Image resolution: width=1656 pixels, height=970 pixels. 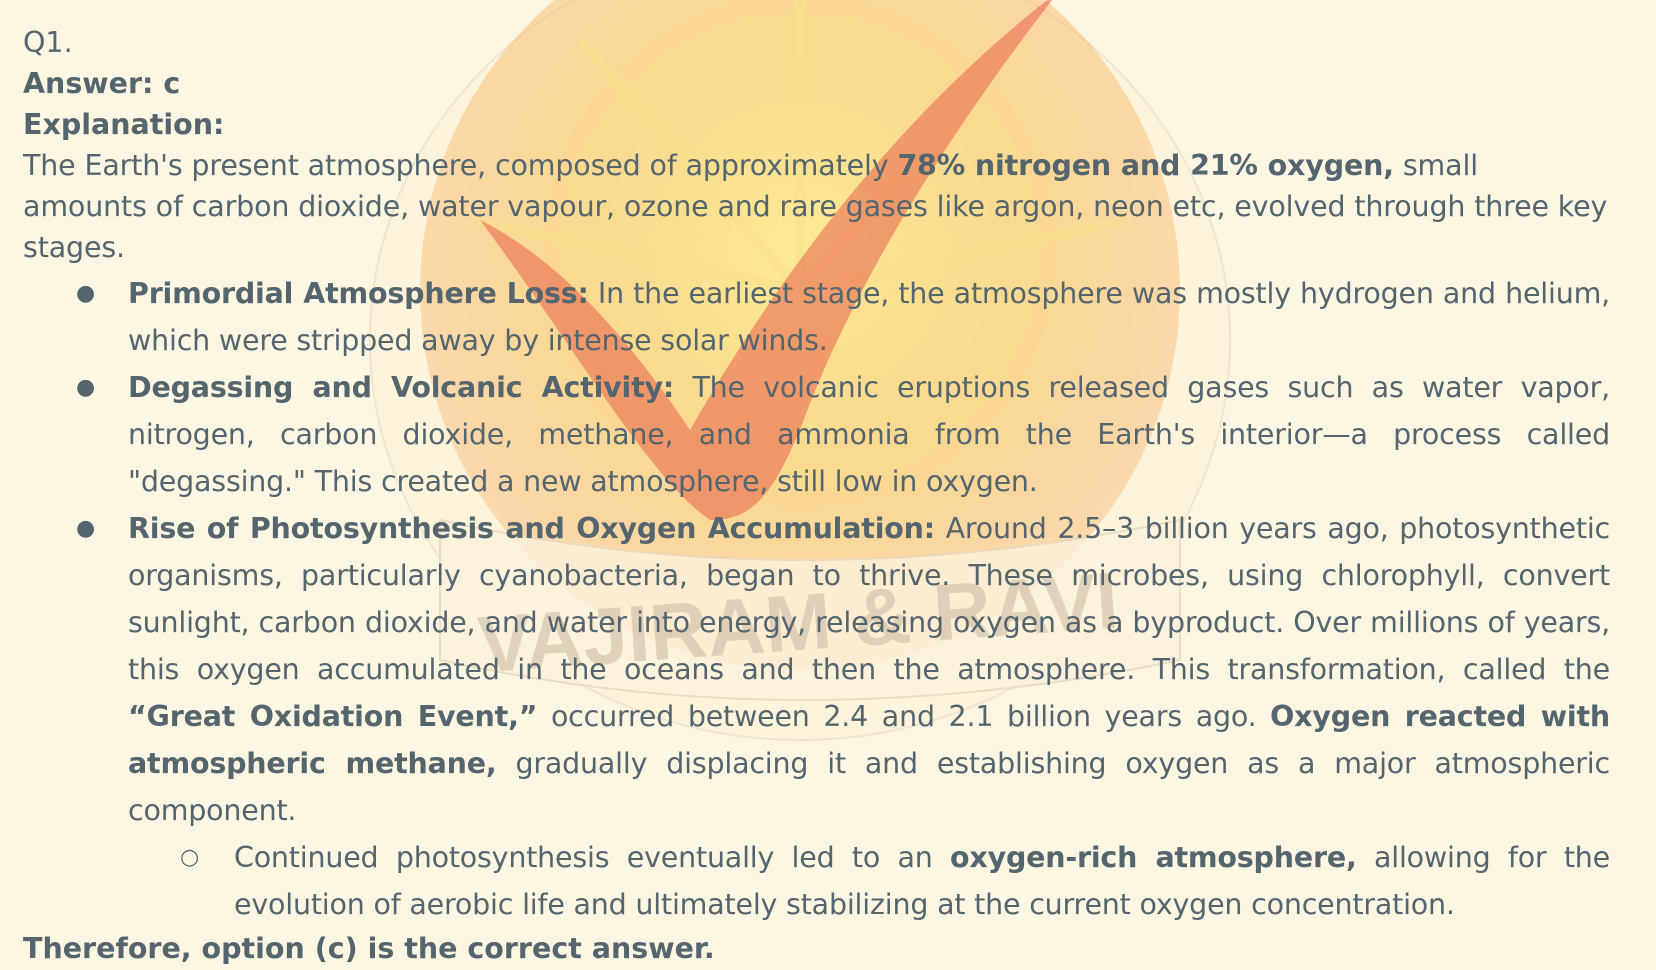 What do you see at coordinates (358, 293) in the screenshot?
I see `stage-title: Primordial Atmosphere Loss:` at bounding box center [358, 293].